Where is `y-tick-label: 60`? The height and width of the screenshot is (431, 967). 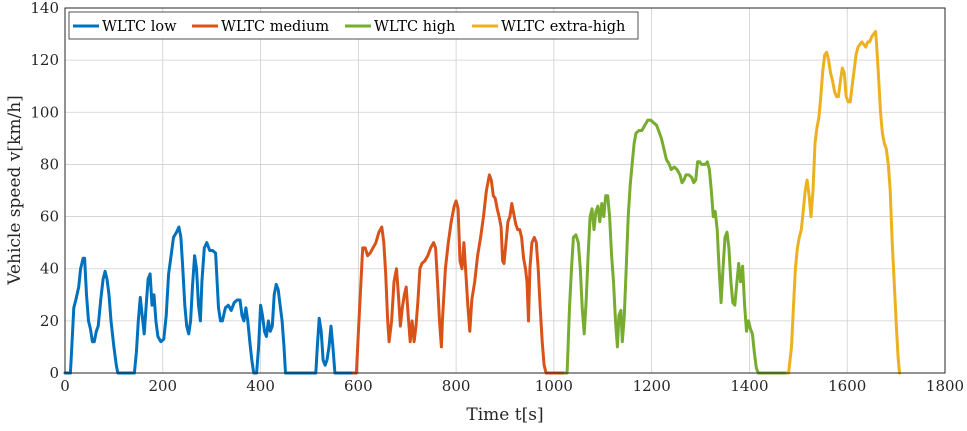
y-tick-label: 60 is located at coordinates (49, 217).